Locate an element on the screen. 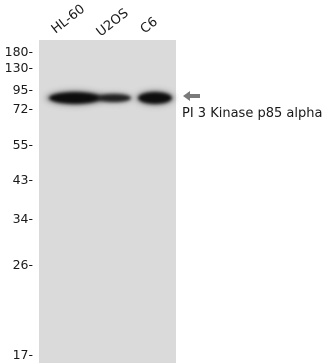 The height and width of the screenshot is (363, 325). band-hl60 is located at coordinates (75, 98).